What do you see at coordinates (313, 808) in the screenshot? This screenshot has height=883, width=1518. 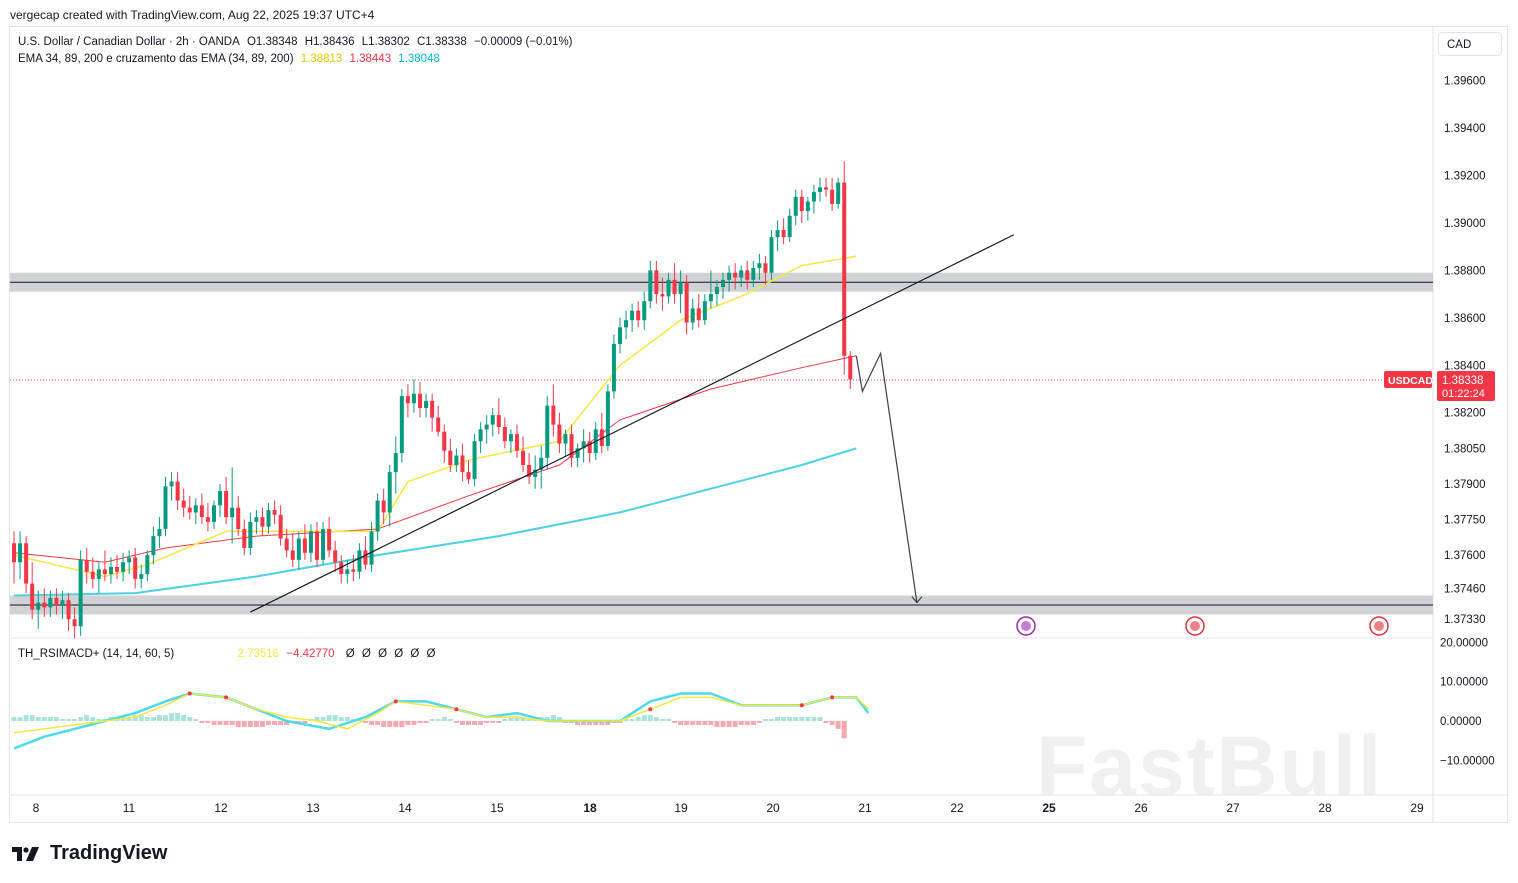 I see `time-tick-label: 13` at bounding box center [313, 808].